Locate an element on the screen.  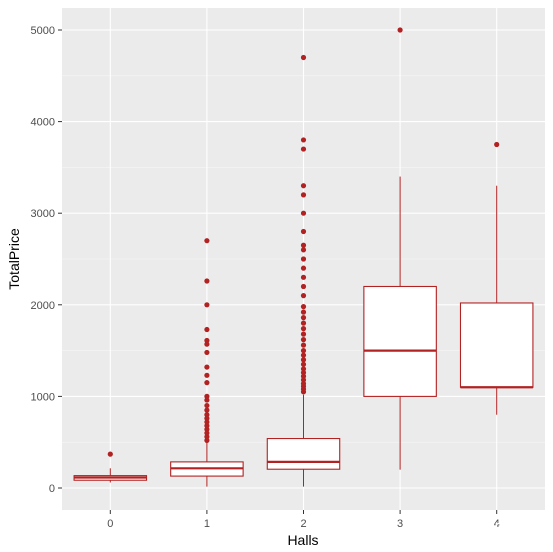
y-tick-label: 2000 is located at coordinates (43, 306).